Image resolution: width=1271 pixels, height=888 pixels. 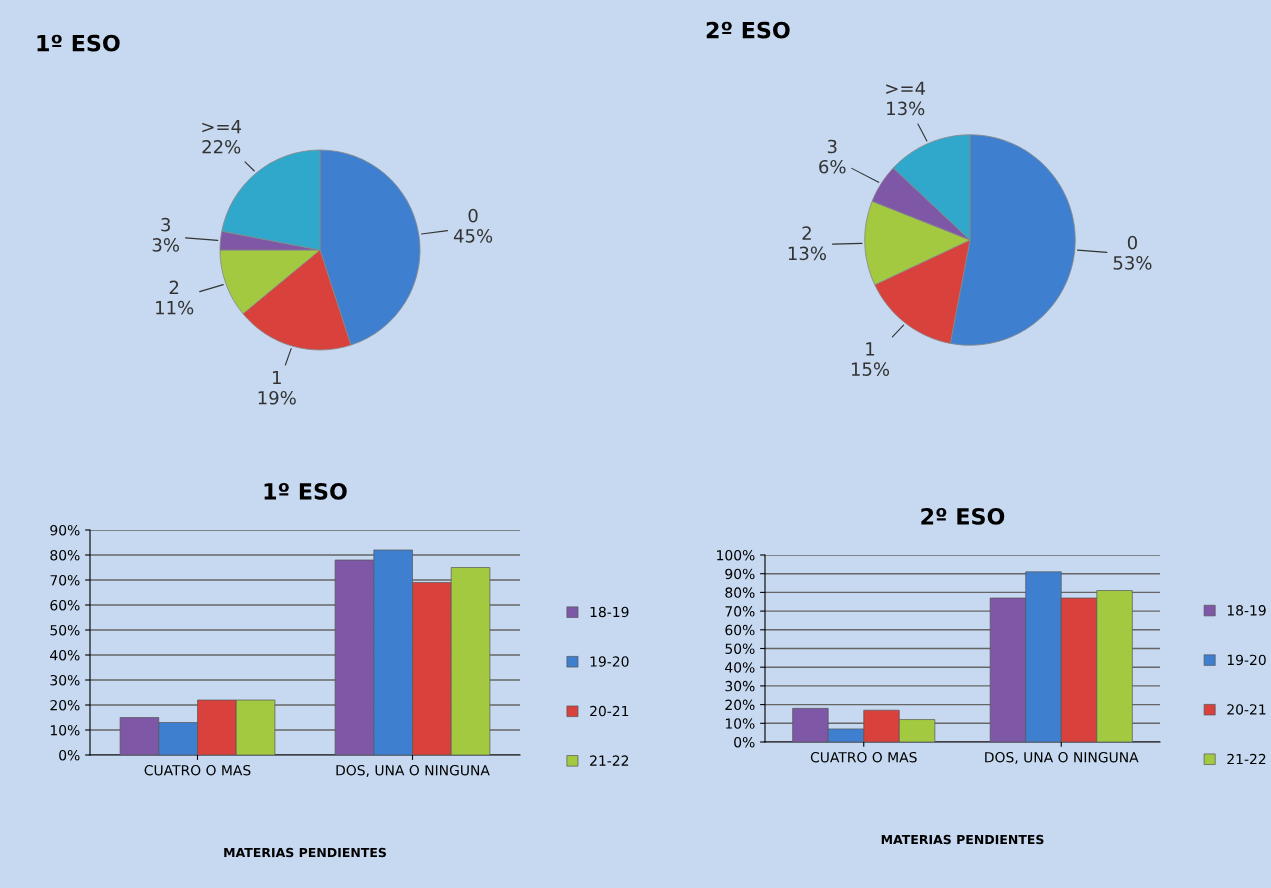 I want to click on data-label: 53%, so click(x=1132, y=263).